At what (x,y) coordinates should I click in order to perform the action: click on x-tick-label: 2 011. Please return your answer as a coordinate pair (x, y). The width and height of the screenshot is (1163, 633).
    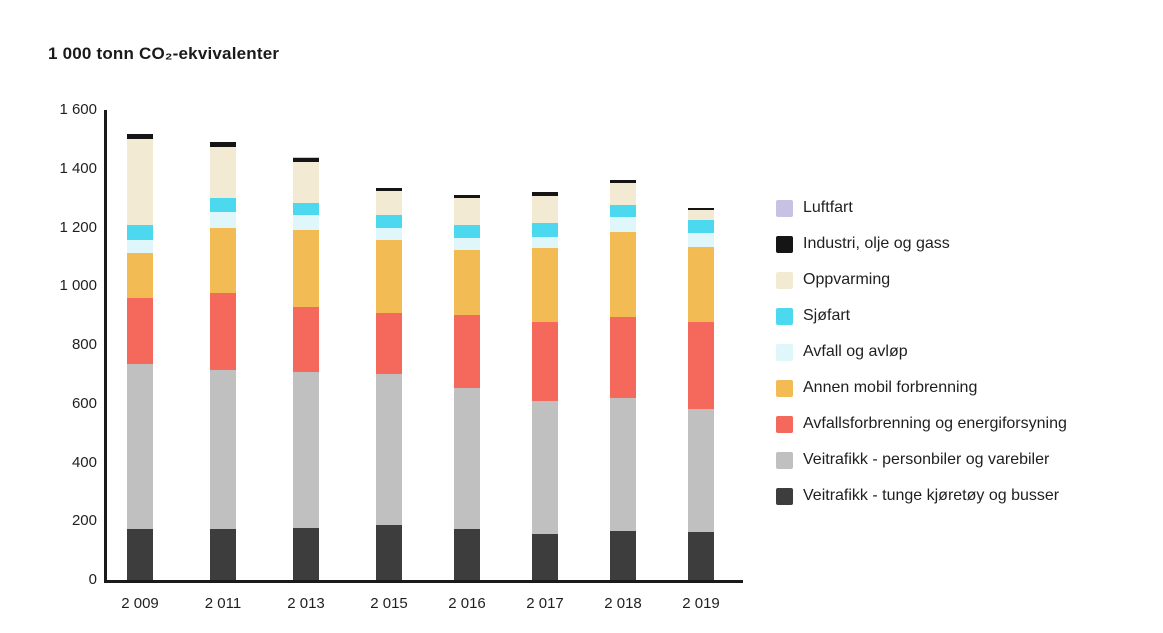
    Looking at the image, I should click on (223, 603).